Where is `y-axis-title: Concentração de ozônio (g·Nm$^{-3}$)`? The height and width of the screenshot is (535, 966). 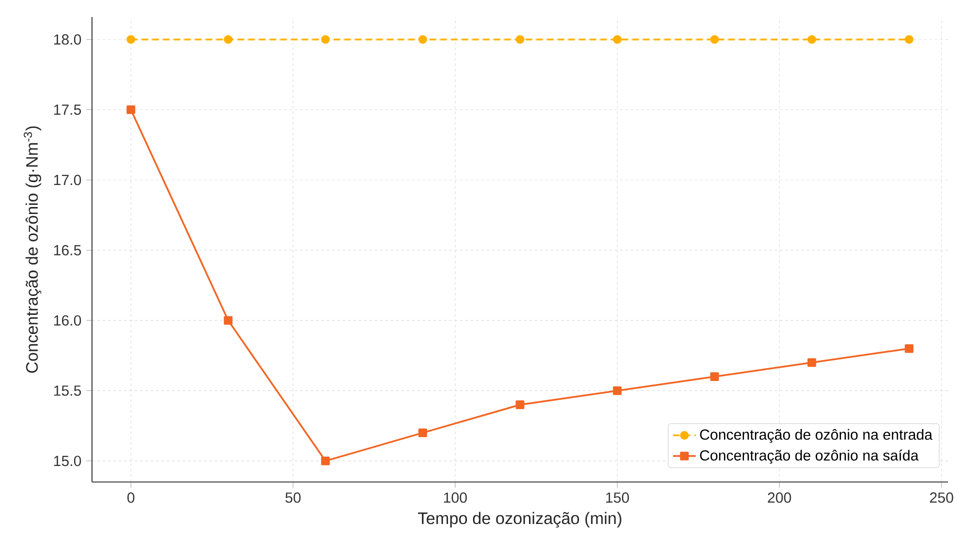
y-axis-title: Concentração de ozônio (g·Nm$^{-3}$) is located at coordinates (33, 249).